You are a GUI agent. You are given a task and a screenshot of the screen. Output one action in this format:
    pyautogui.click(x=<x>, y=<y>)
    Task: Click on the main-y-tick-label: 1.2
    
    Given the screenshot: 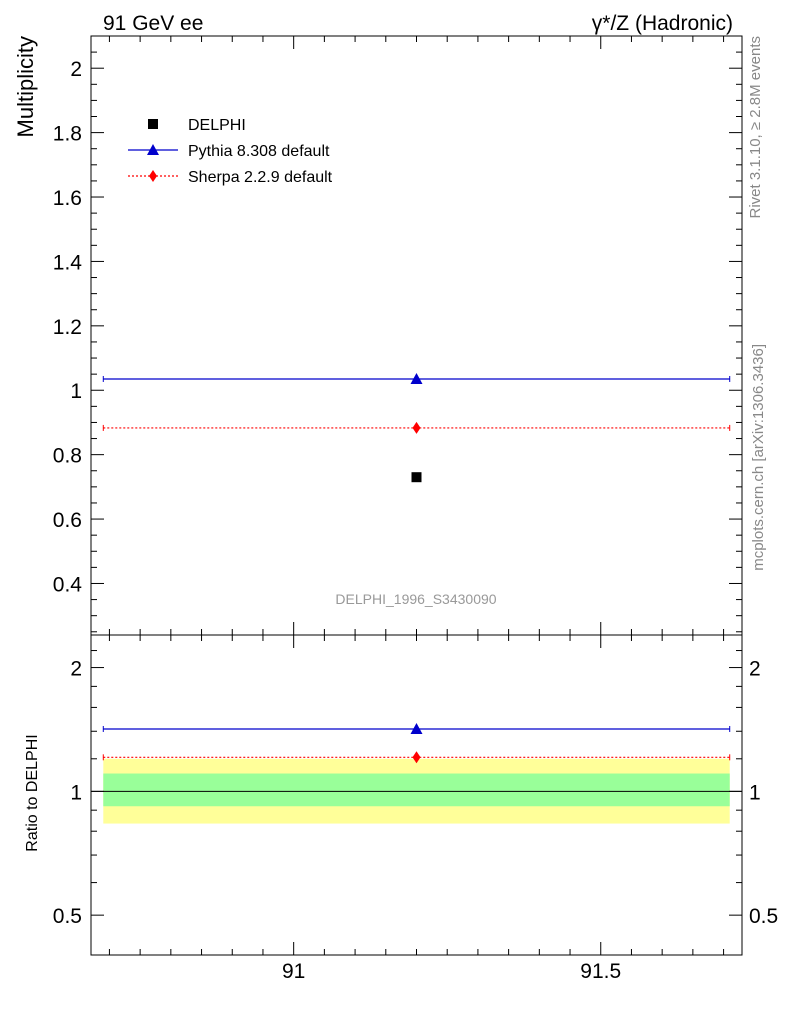 What is the action you would take?
    pyautogui.click(x=67, y=327)
    